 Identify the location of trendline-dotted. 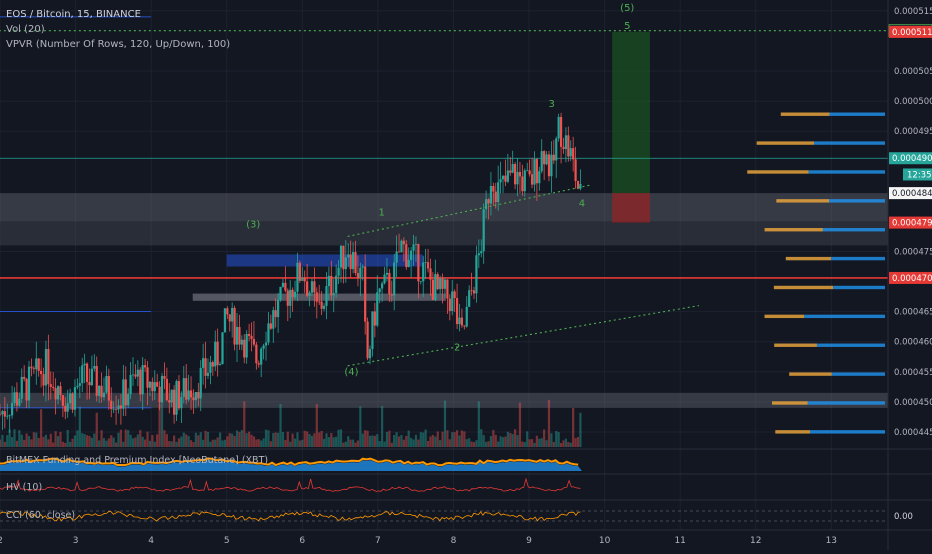
(468, 210).